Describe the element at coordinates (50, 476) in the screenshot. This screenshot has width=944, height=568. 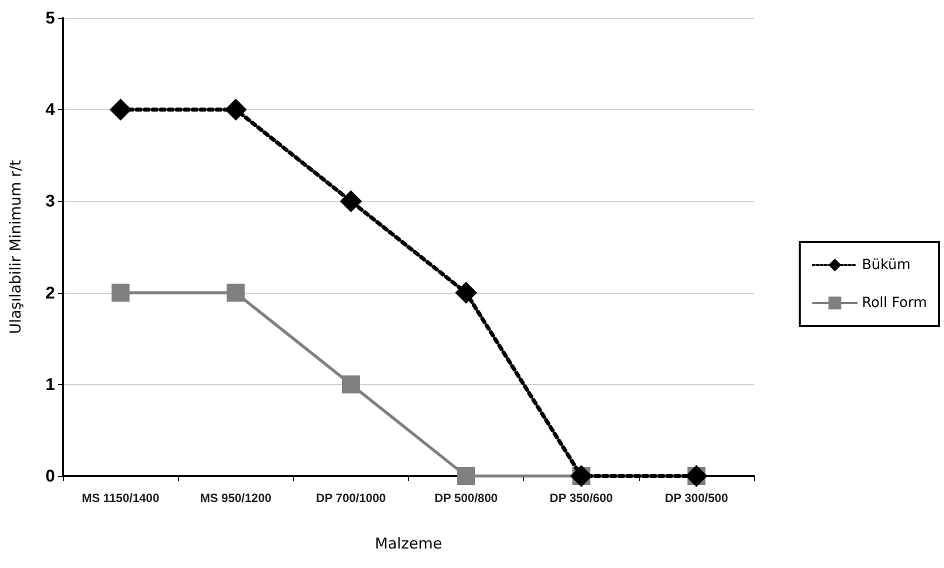
I see `y-tick-label: 0` at that location.